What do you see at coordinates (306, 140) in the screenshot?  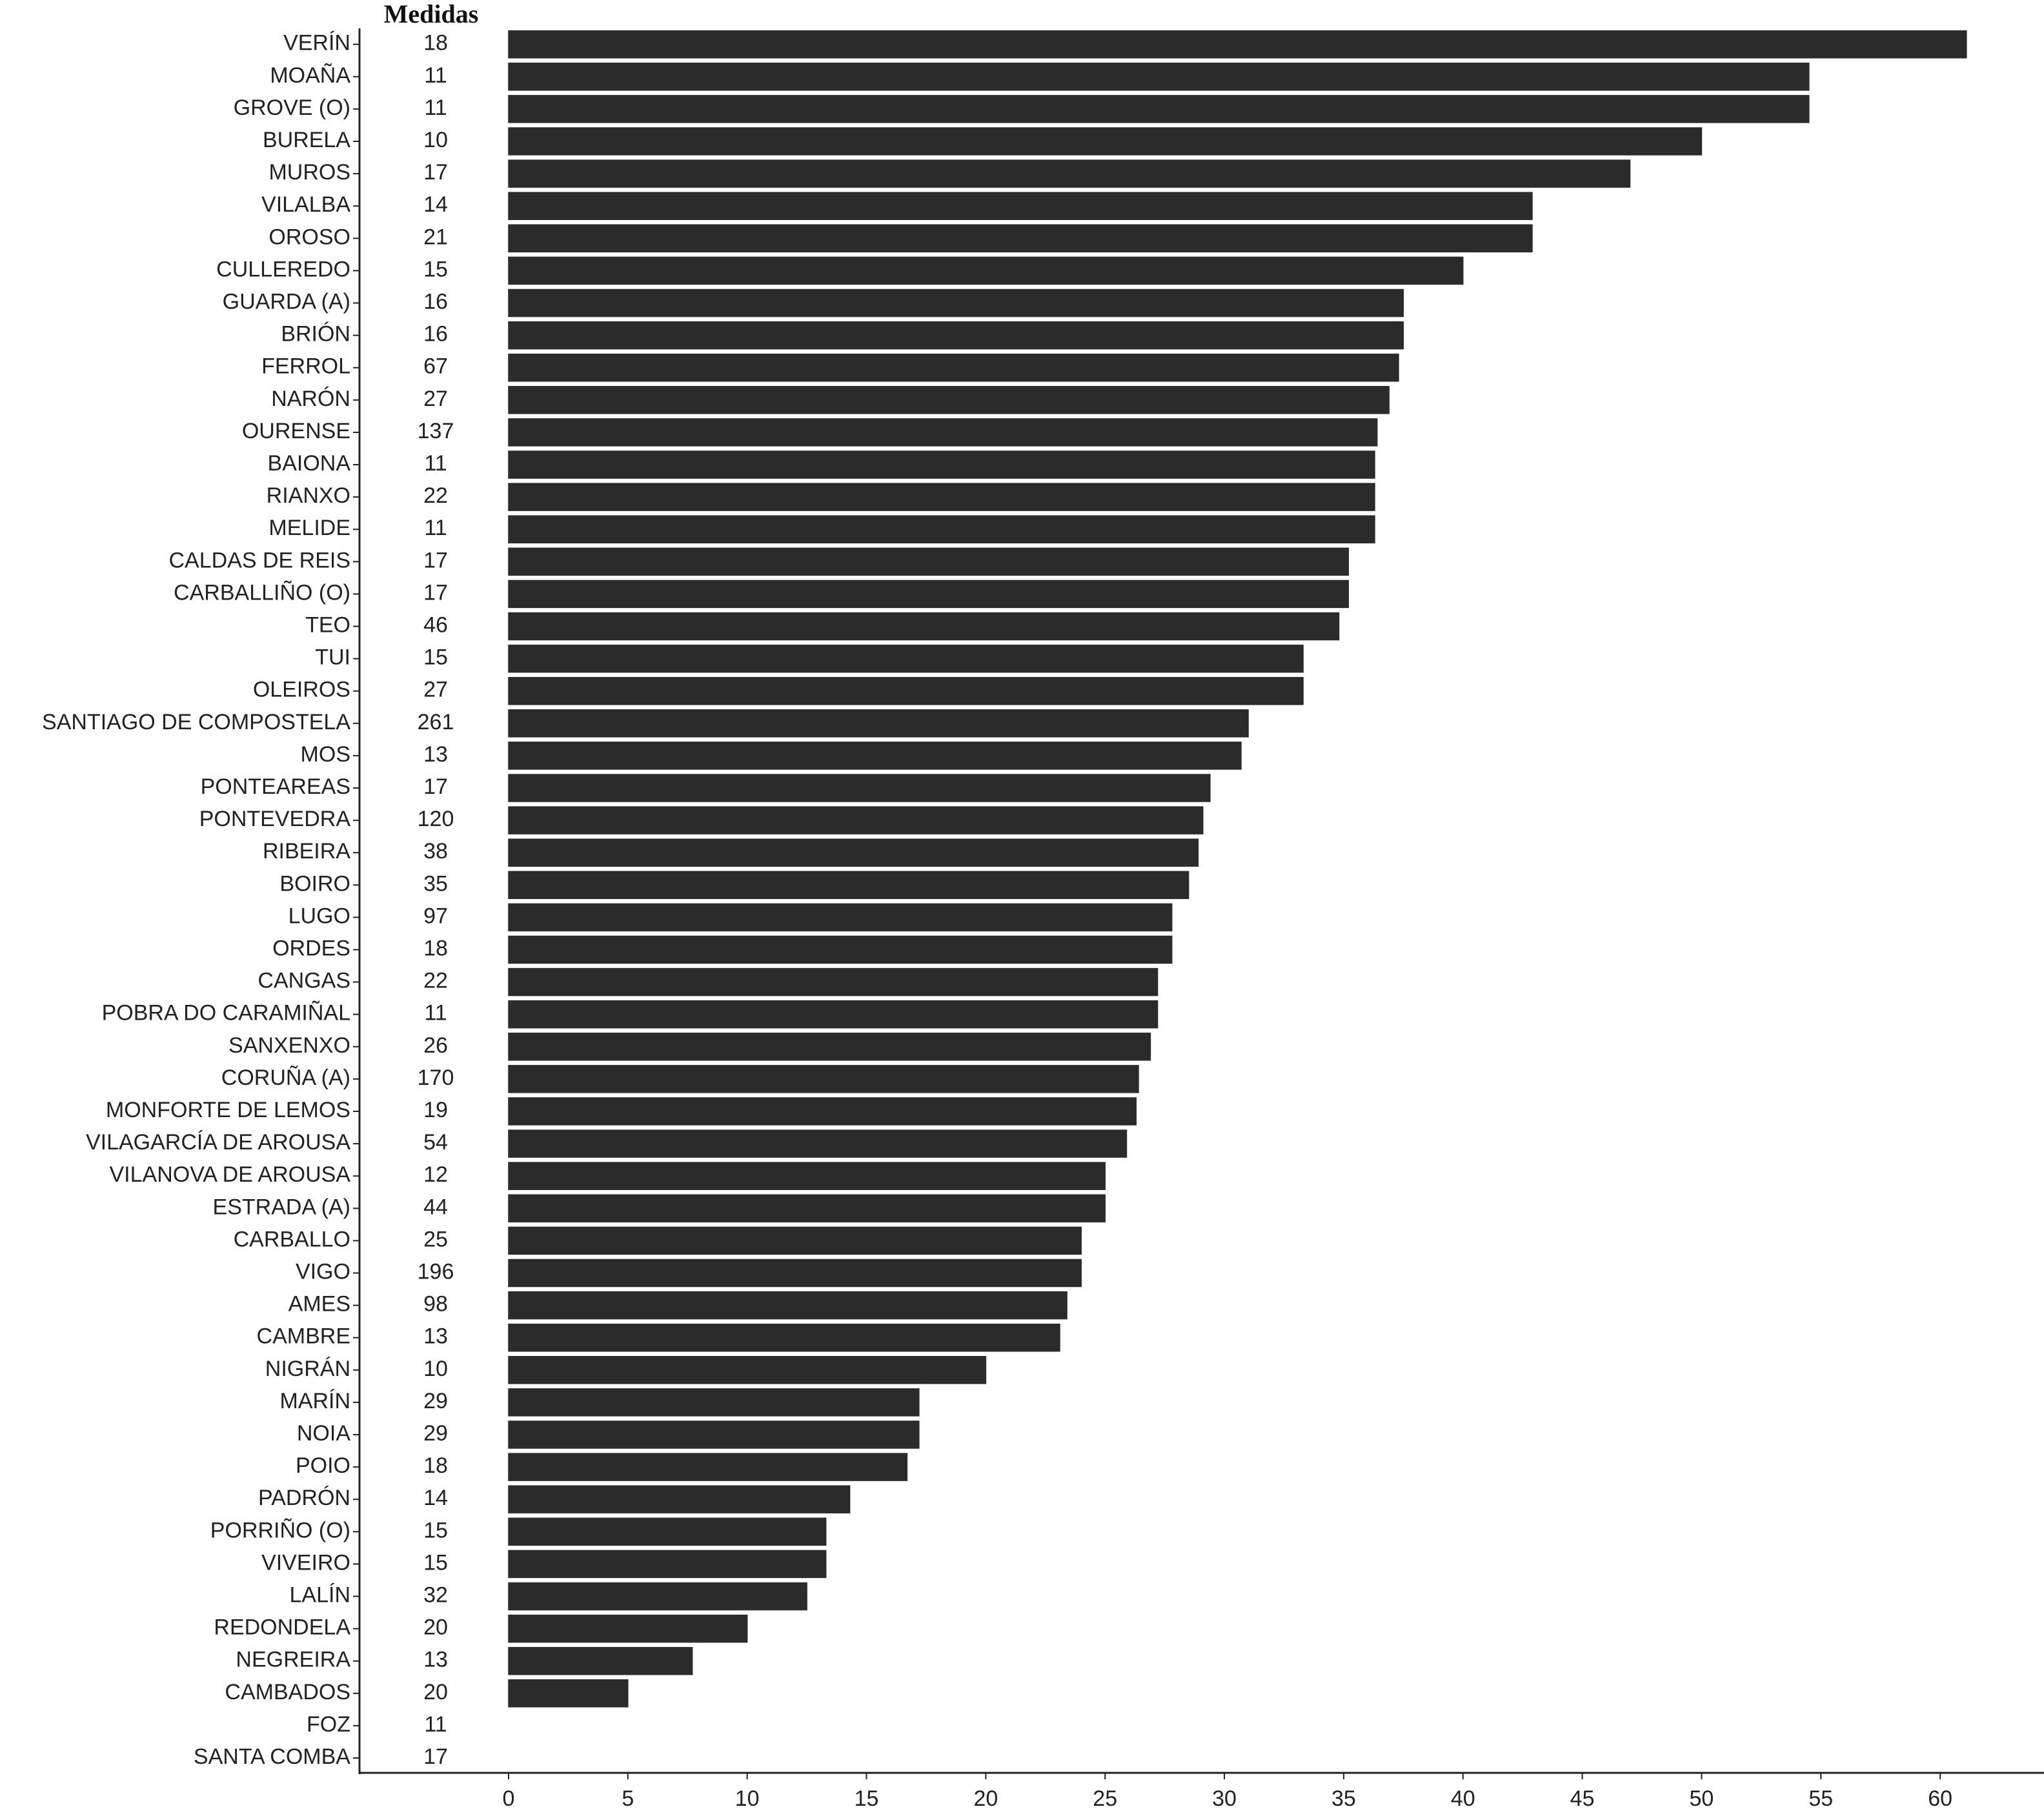 I see `y-tick-label: BURELA` at bounding box center [306, 140].